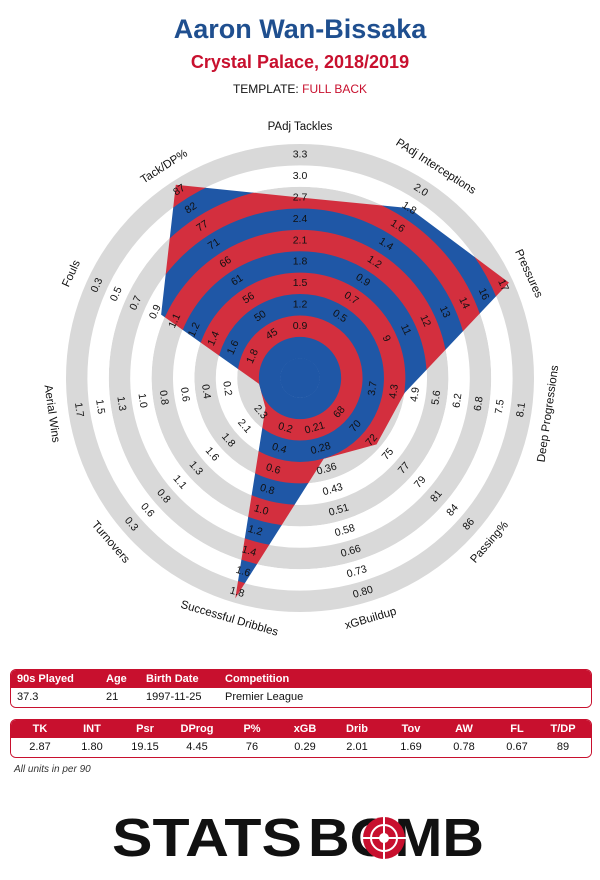 This screenshot has width=600, height=880. I want to click on tick-label: 56, so click(249, 298).